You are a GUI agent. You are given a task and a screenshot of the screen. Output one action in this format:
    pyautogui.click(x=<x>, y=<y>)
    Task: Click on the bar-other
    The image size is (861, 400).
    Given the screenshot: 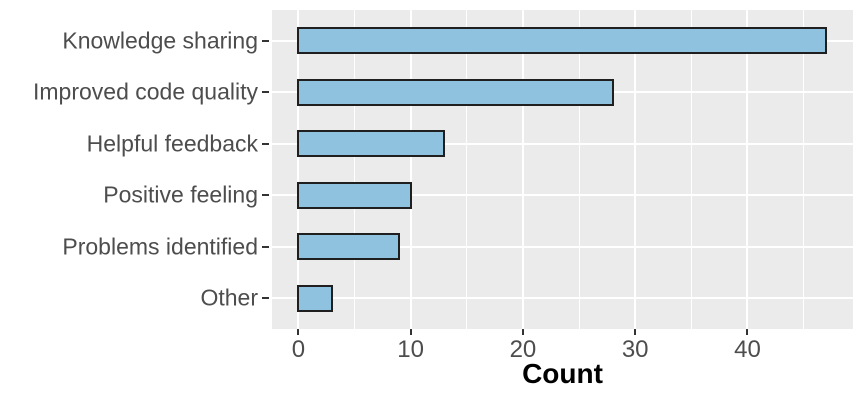 What is the action you would take?
    pyautogui.click(x=315, y=298)
    